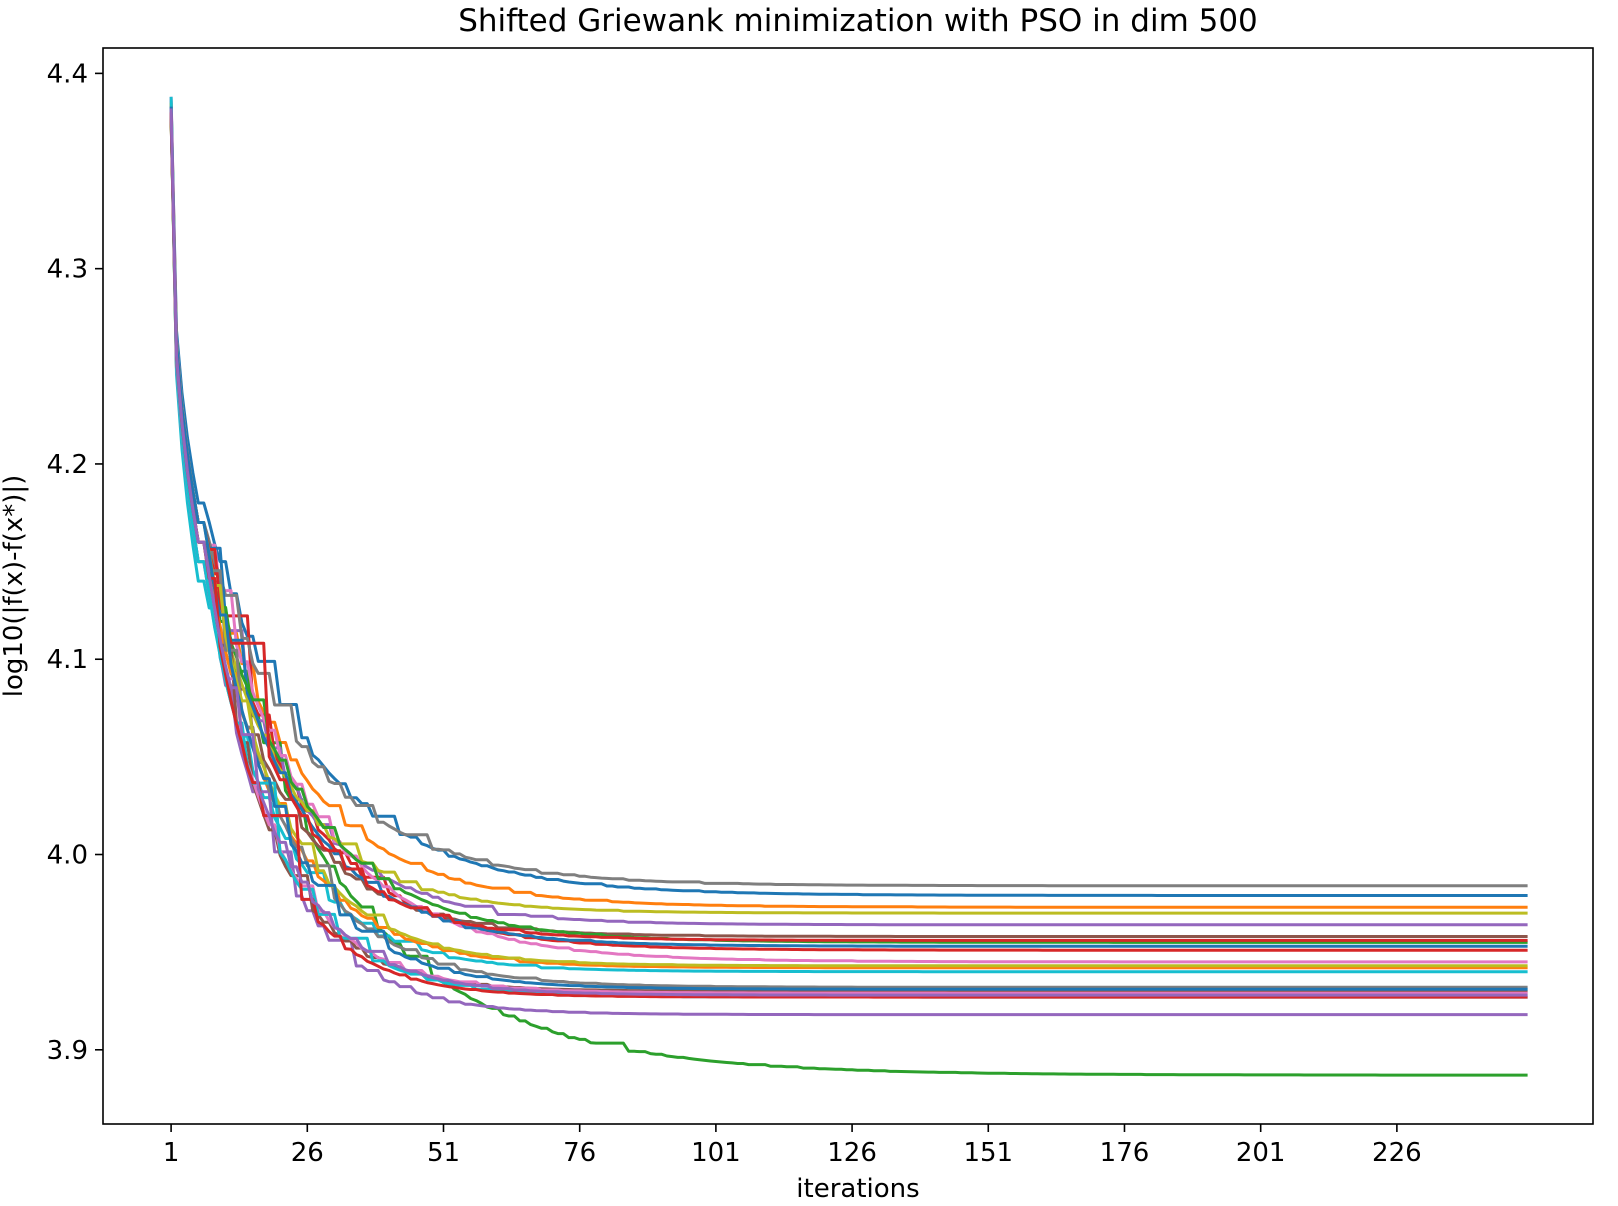 Image resolution: width=1618 pixels, height=1206 pixels. I want to click on x-tick-label-201: 201, so click(1261, 1153).